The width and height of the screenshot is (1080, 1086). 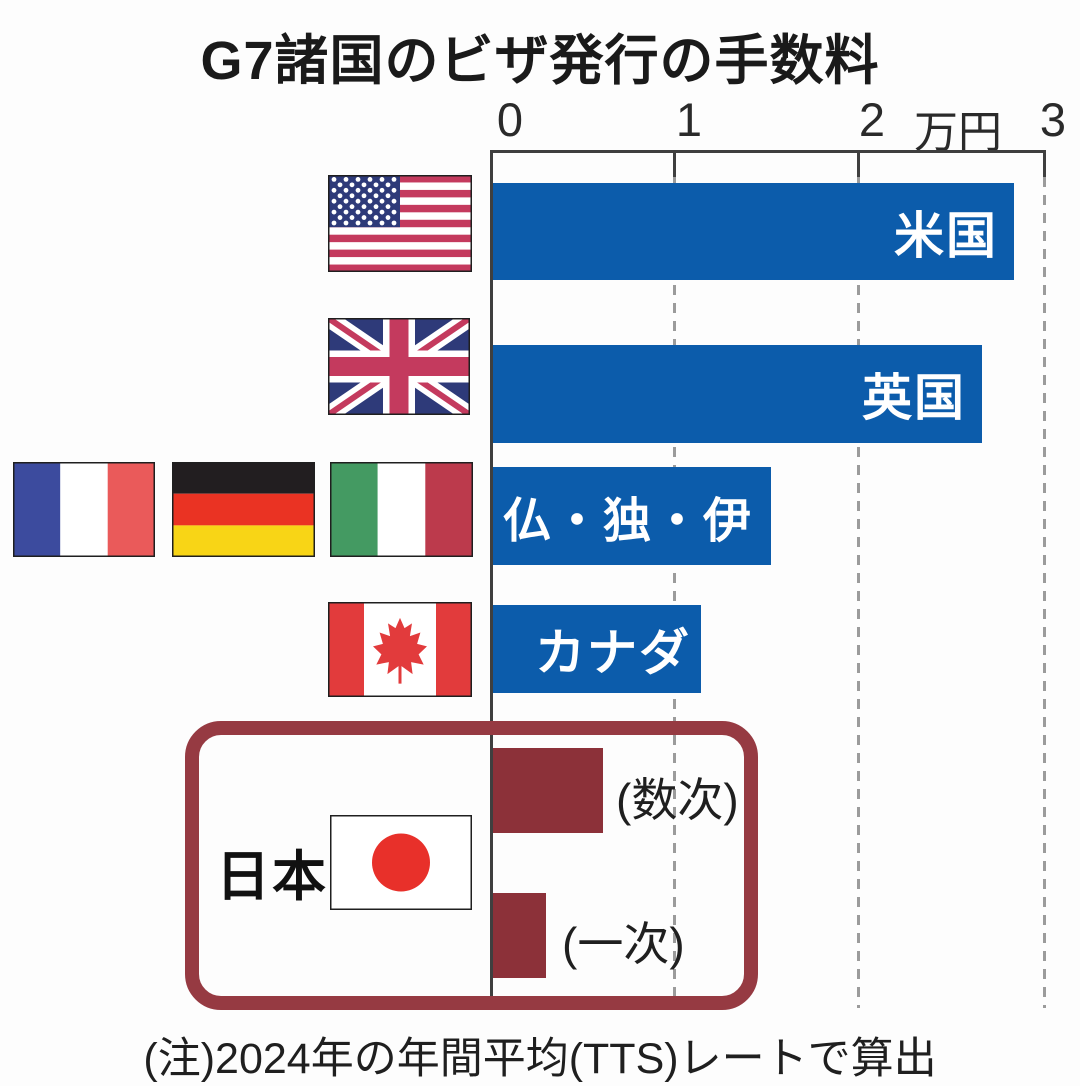 I want to click on bar-label-france-germany-italy: 仏・独・伊, so click(x=627, y=521).